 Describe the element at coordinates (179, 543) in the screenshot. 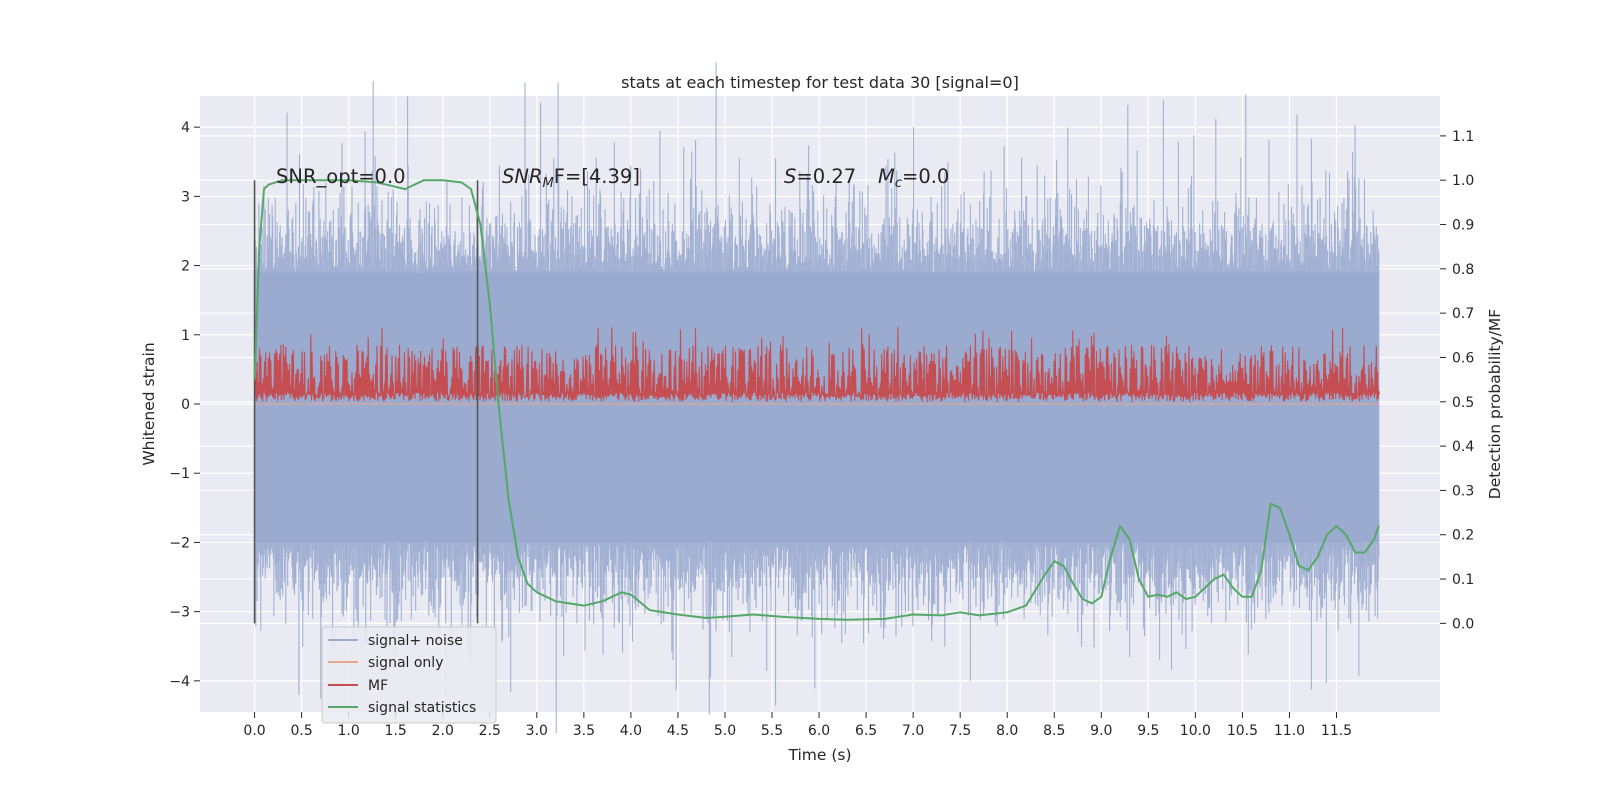

I see `y-tick-label-left: −2` at that location.